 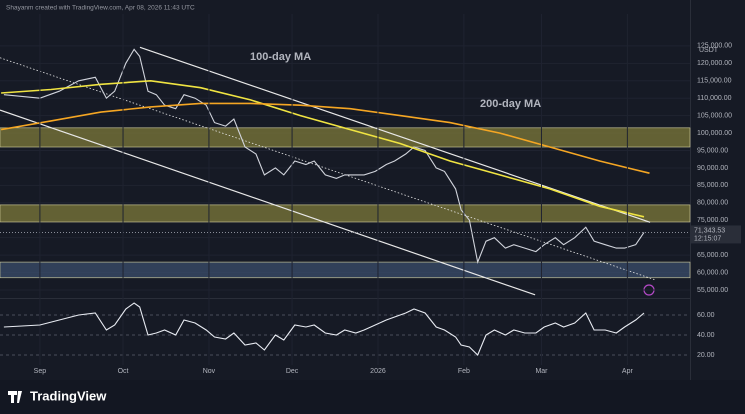 What do you see at coordinates (292, 371) in the screenshot?
I see `x-tick-label: Dec` at bounding box center [292, 371].